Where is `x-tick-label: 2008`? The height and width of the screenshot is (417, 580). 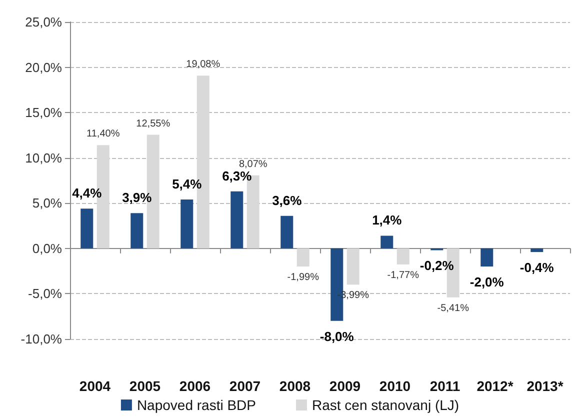 x-tick-label: 2008 is located at coordinates (295, 386).